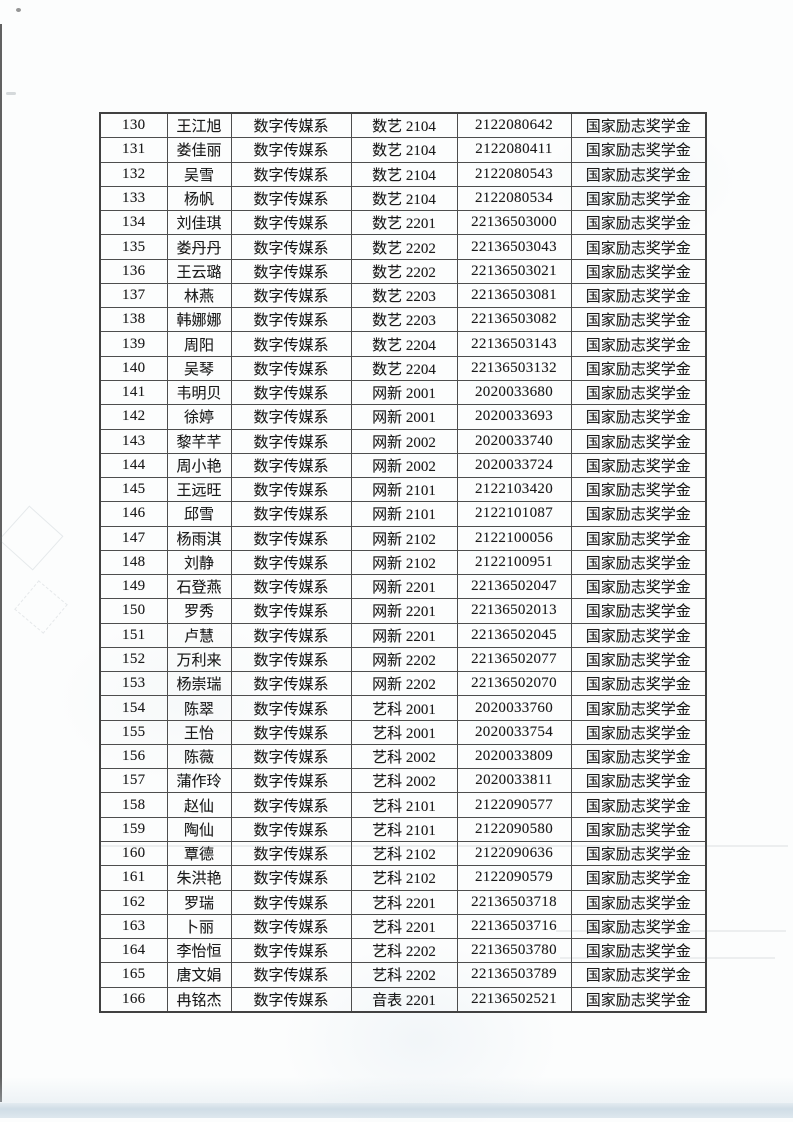 Image resolution: width=793 pixels, height=1122 pixels. Describe the element at coordinates (514, 368) in the screenshot. I see `cell-student-id: 22136503132` at that location.